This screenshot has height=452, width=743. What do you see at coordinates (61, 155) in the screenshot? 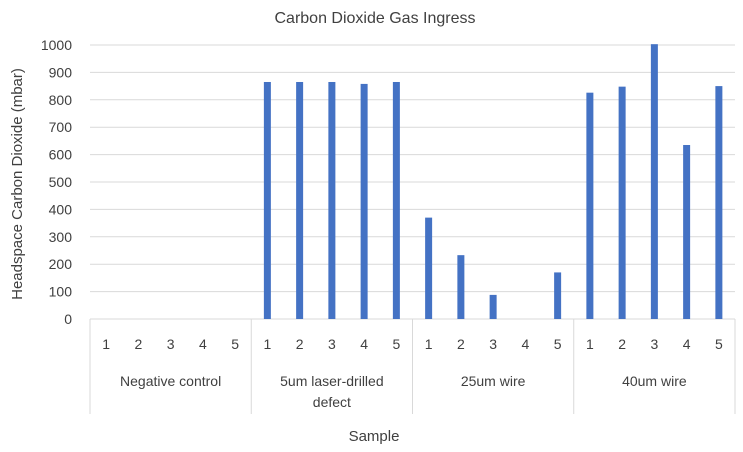
I see `y-tick-label: 600` at bounding box center [61, 155].